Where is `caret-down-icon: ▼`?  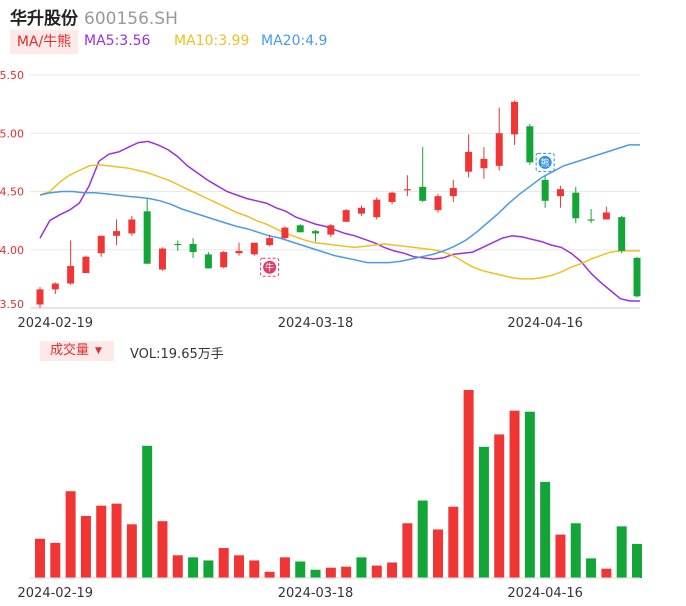 caret-down-icon: ▼ is located at coordinates (98, 351).